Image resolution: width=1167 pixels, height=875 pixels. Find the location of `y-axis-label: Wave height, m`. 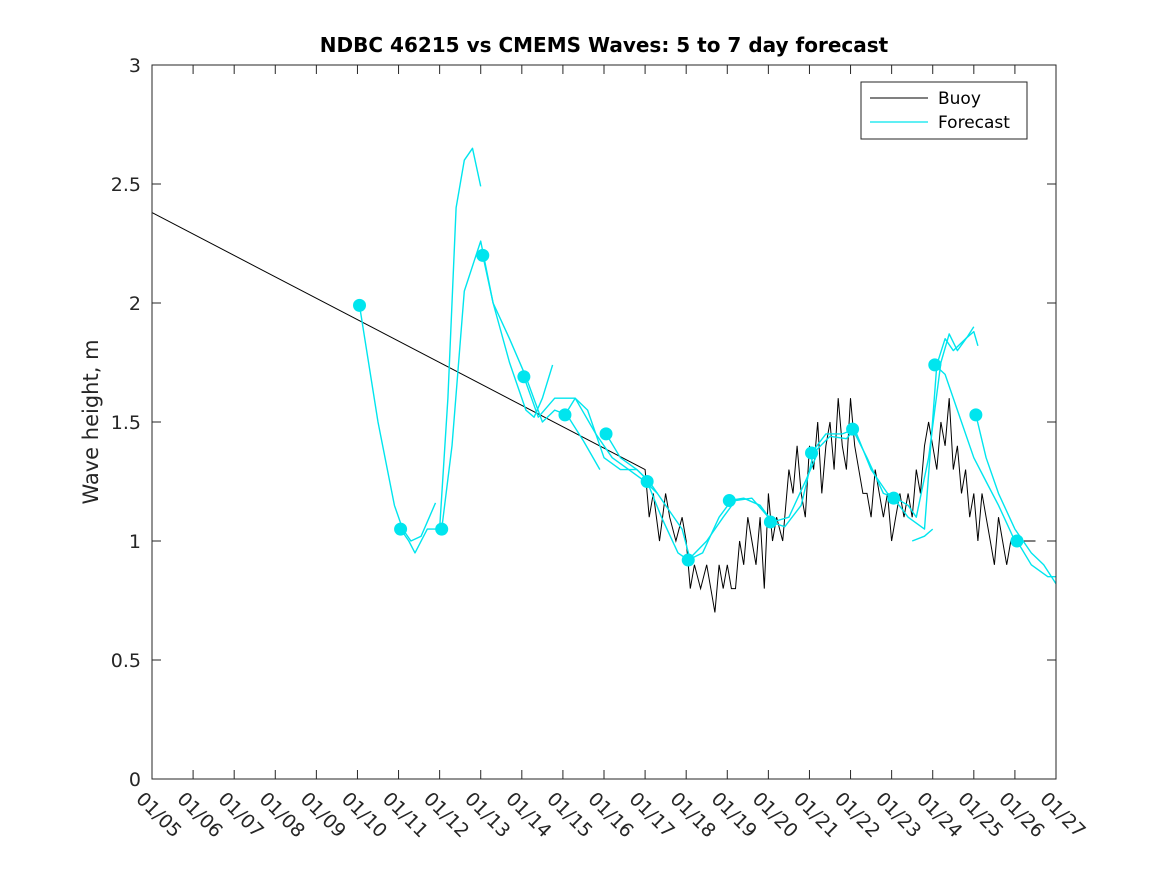

y-axis-label: Wave height, m is located at coordinates (91, 421).